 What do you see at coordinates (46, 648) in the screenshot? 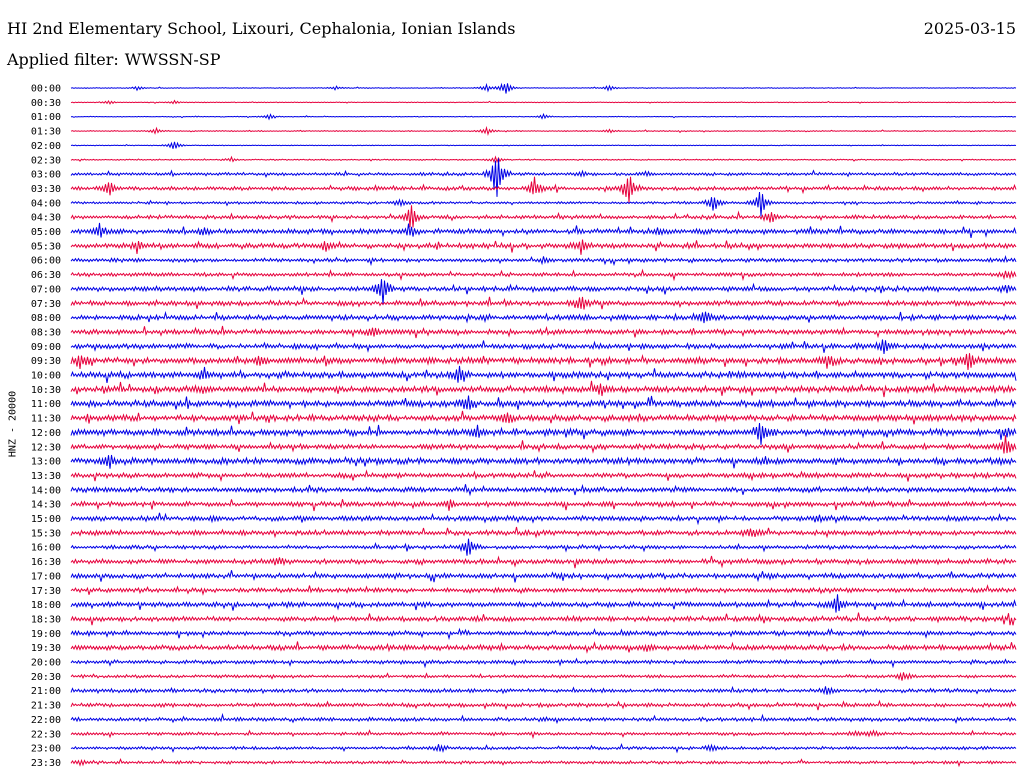
I see `time-label-1930: 19:30` at bounding box center [46, 648].